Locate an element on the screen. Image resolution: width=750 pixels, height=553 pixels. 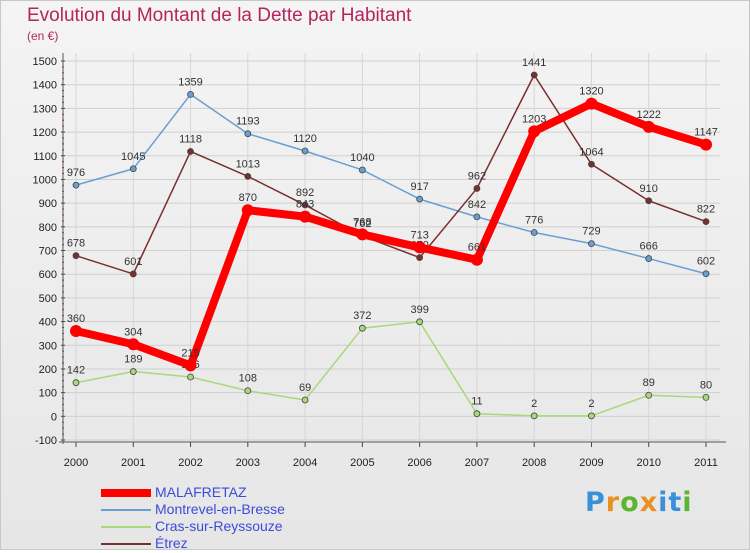
y-tick-label: 800 is located at coordinates (48, 228).